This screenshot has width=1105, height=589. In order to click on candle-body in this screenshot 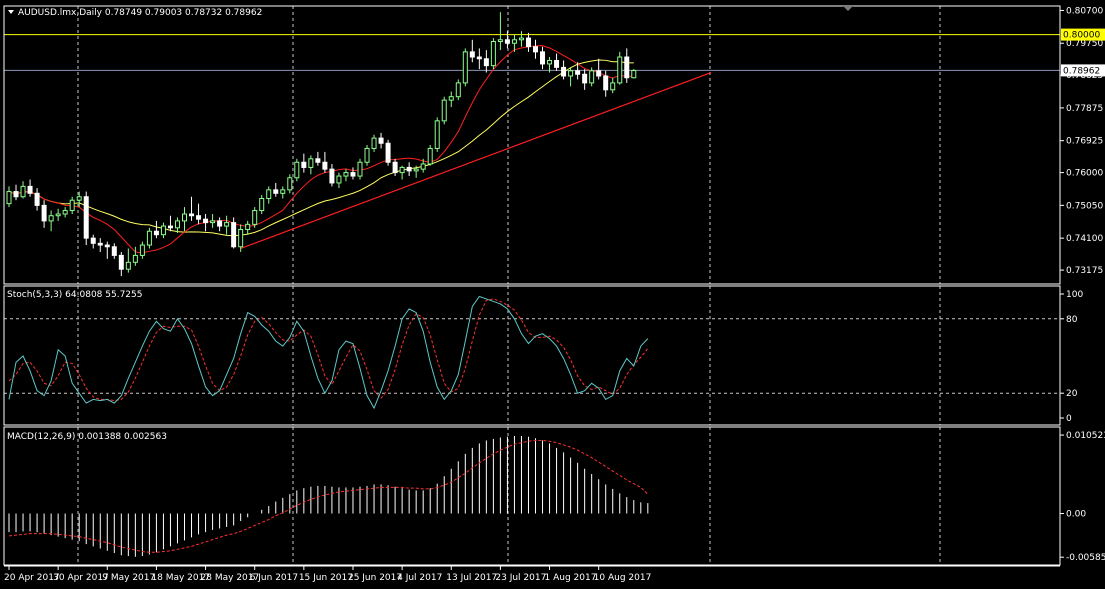, I will do `click(458, 90)`.